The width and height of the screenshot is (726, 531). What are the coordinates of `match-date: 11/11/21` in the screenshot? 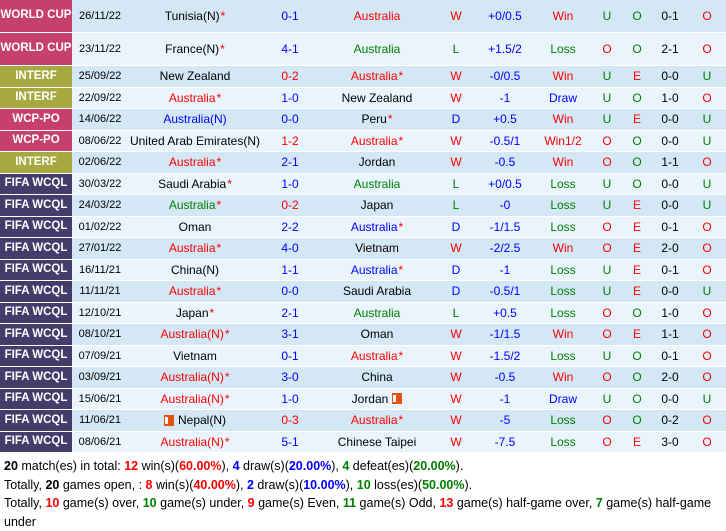 It's located at (100, 291).